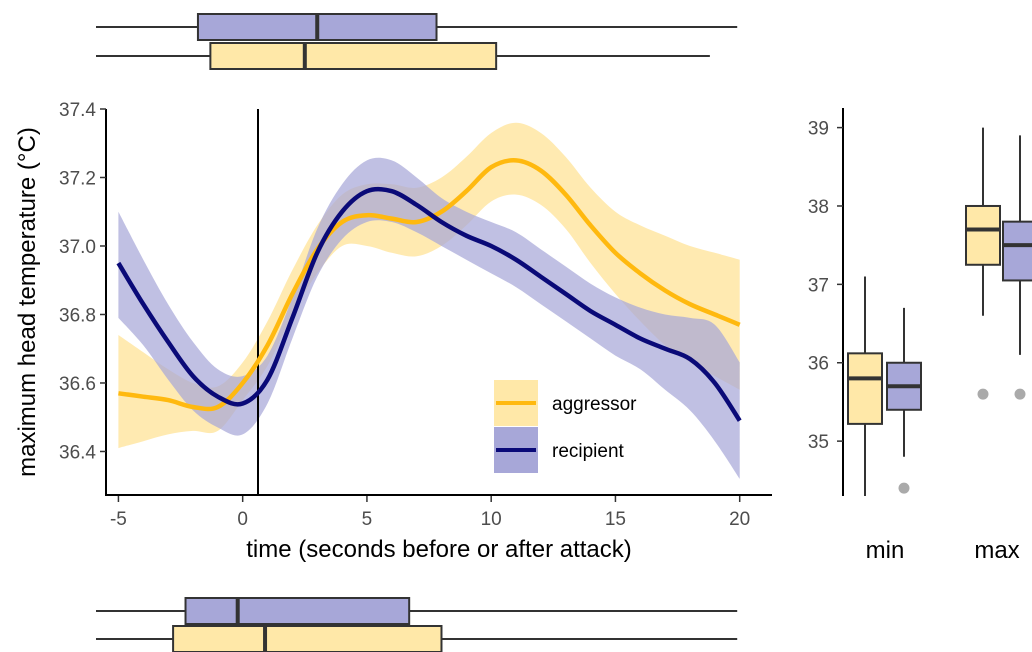  I want to click on legend-label-aggressor: aggressor, so click(594, 404).